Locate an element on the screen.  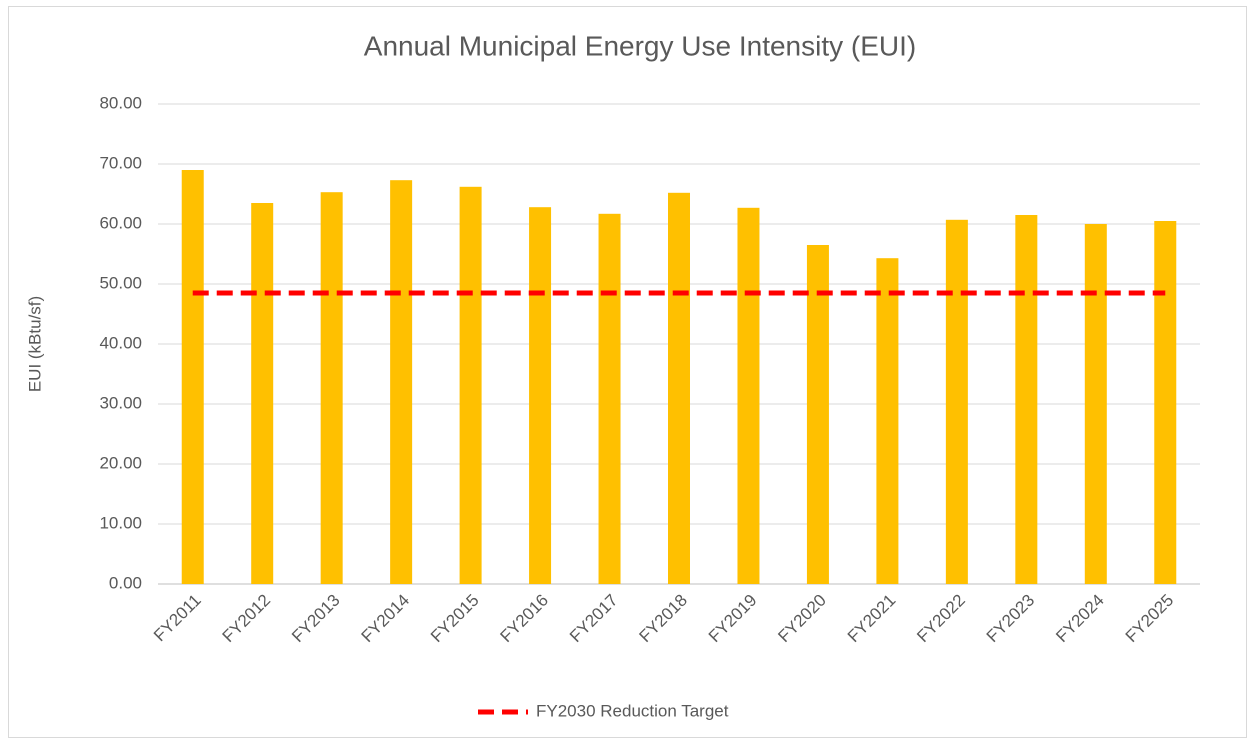
y-tick-label: 40.00 is located at coordinates (120, 342).